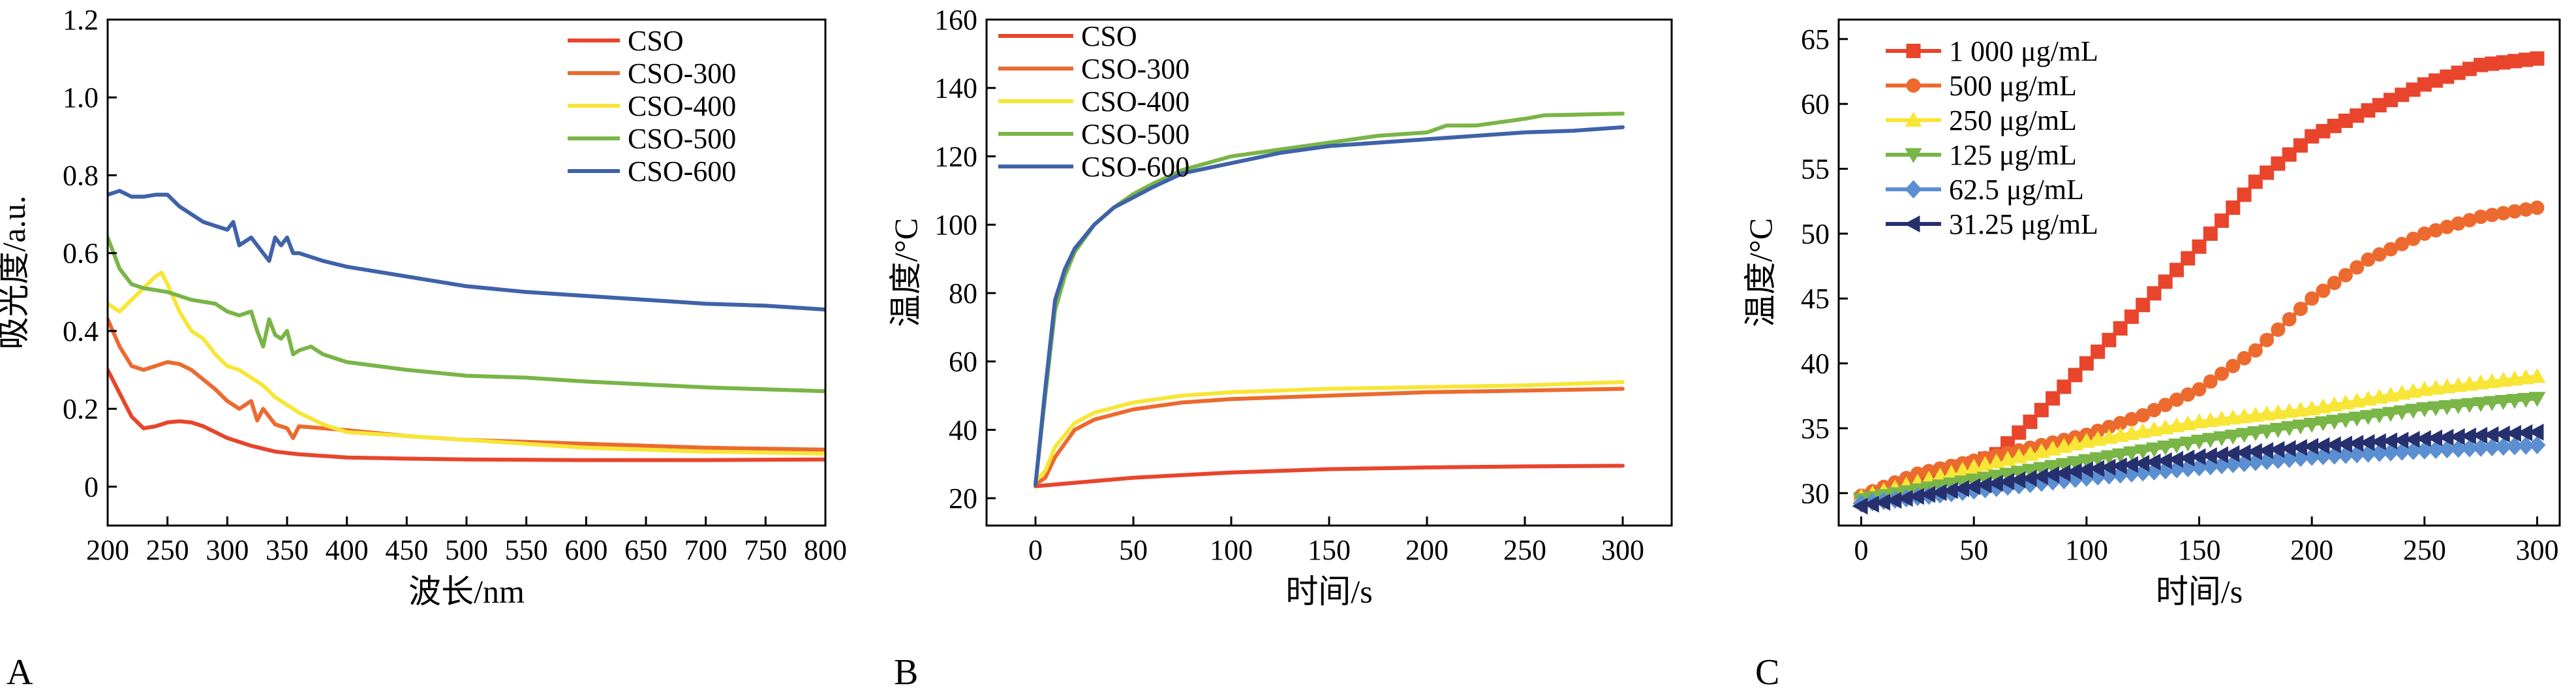 The width and height of the screenshot is (2576, 694). I want to click on y-tick-label-a-6: 1.2, so click(81, 20).